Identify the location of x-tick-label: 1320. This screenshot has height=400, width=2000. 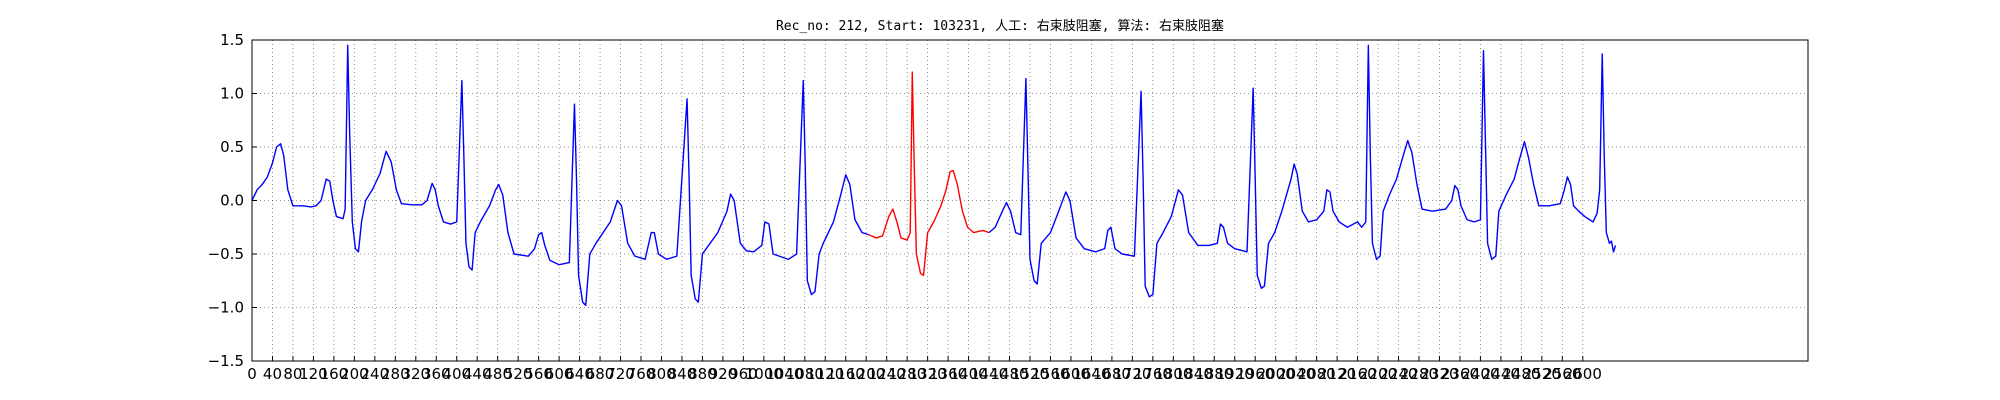
(928, 374).